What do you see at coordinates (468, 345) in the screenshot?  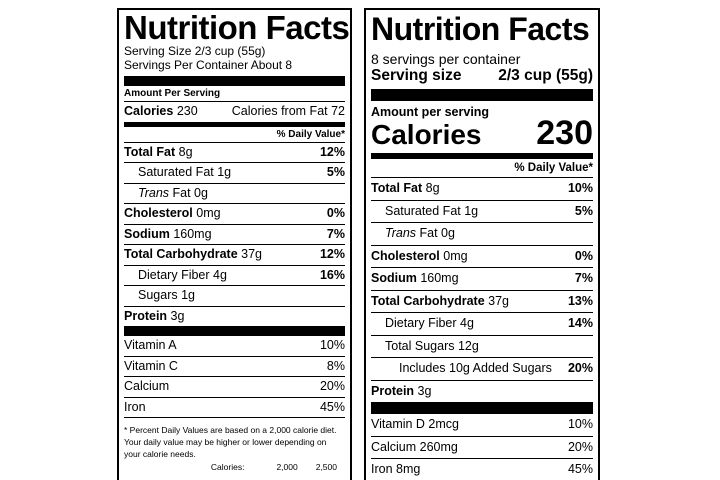 I see `nutrient-amount: 12g` at bounding box center [468, 345].